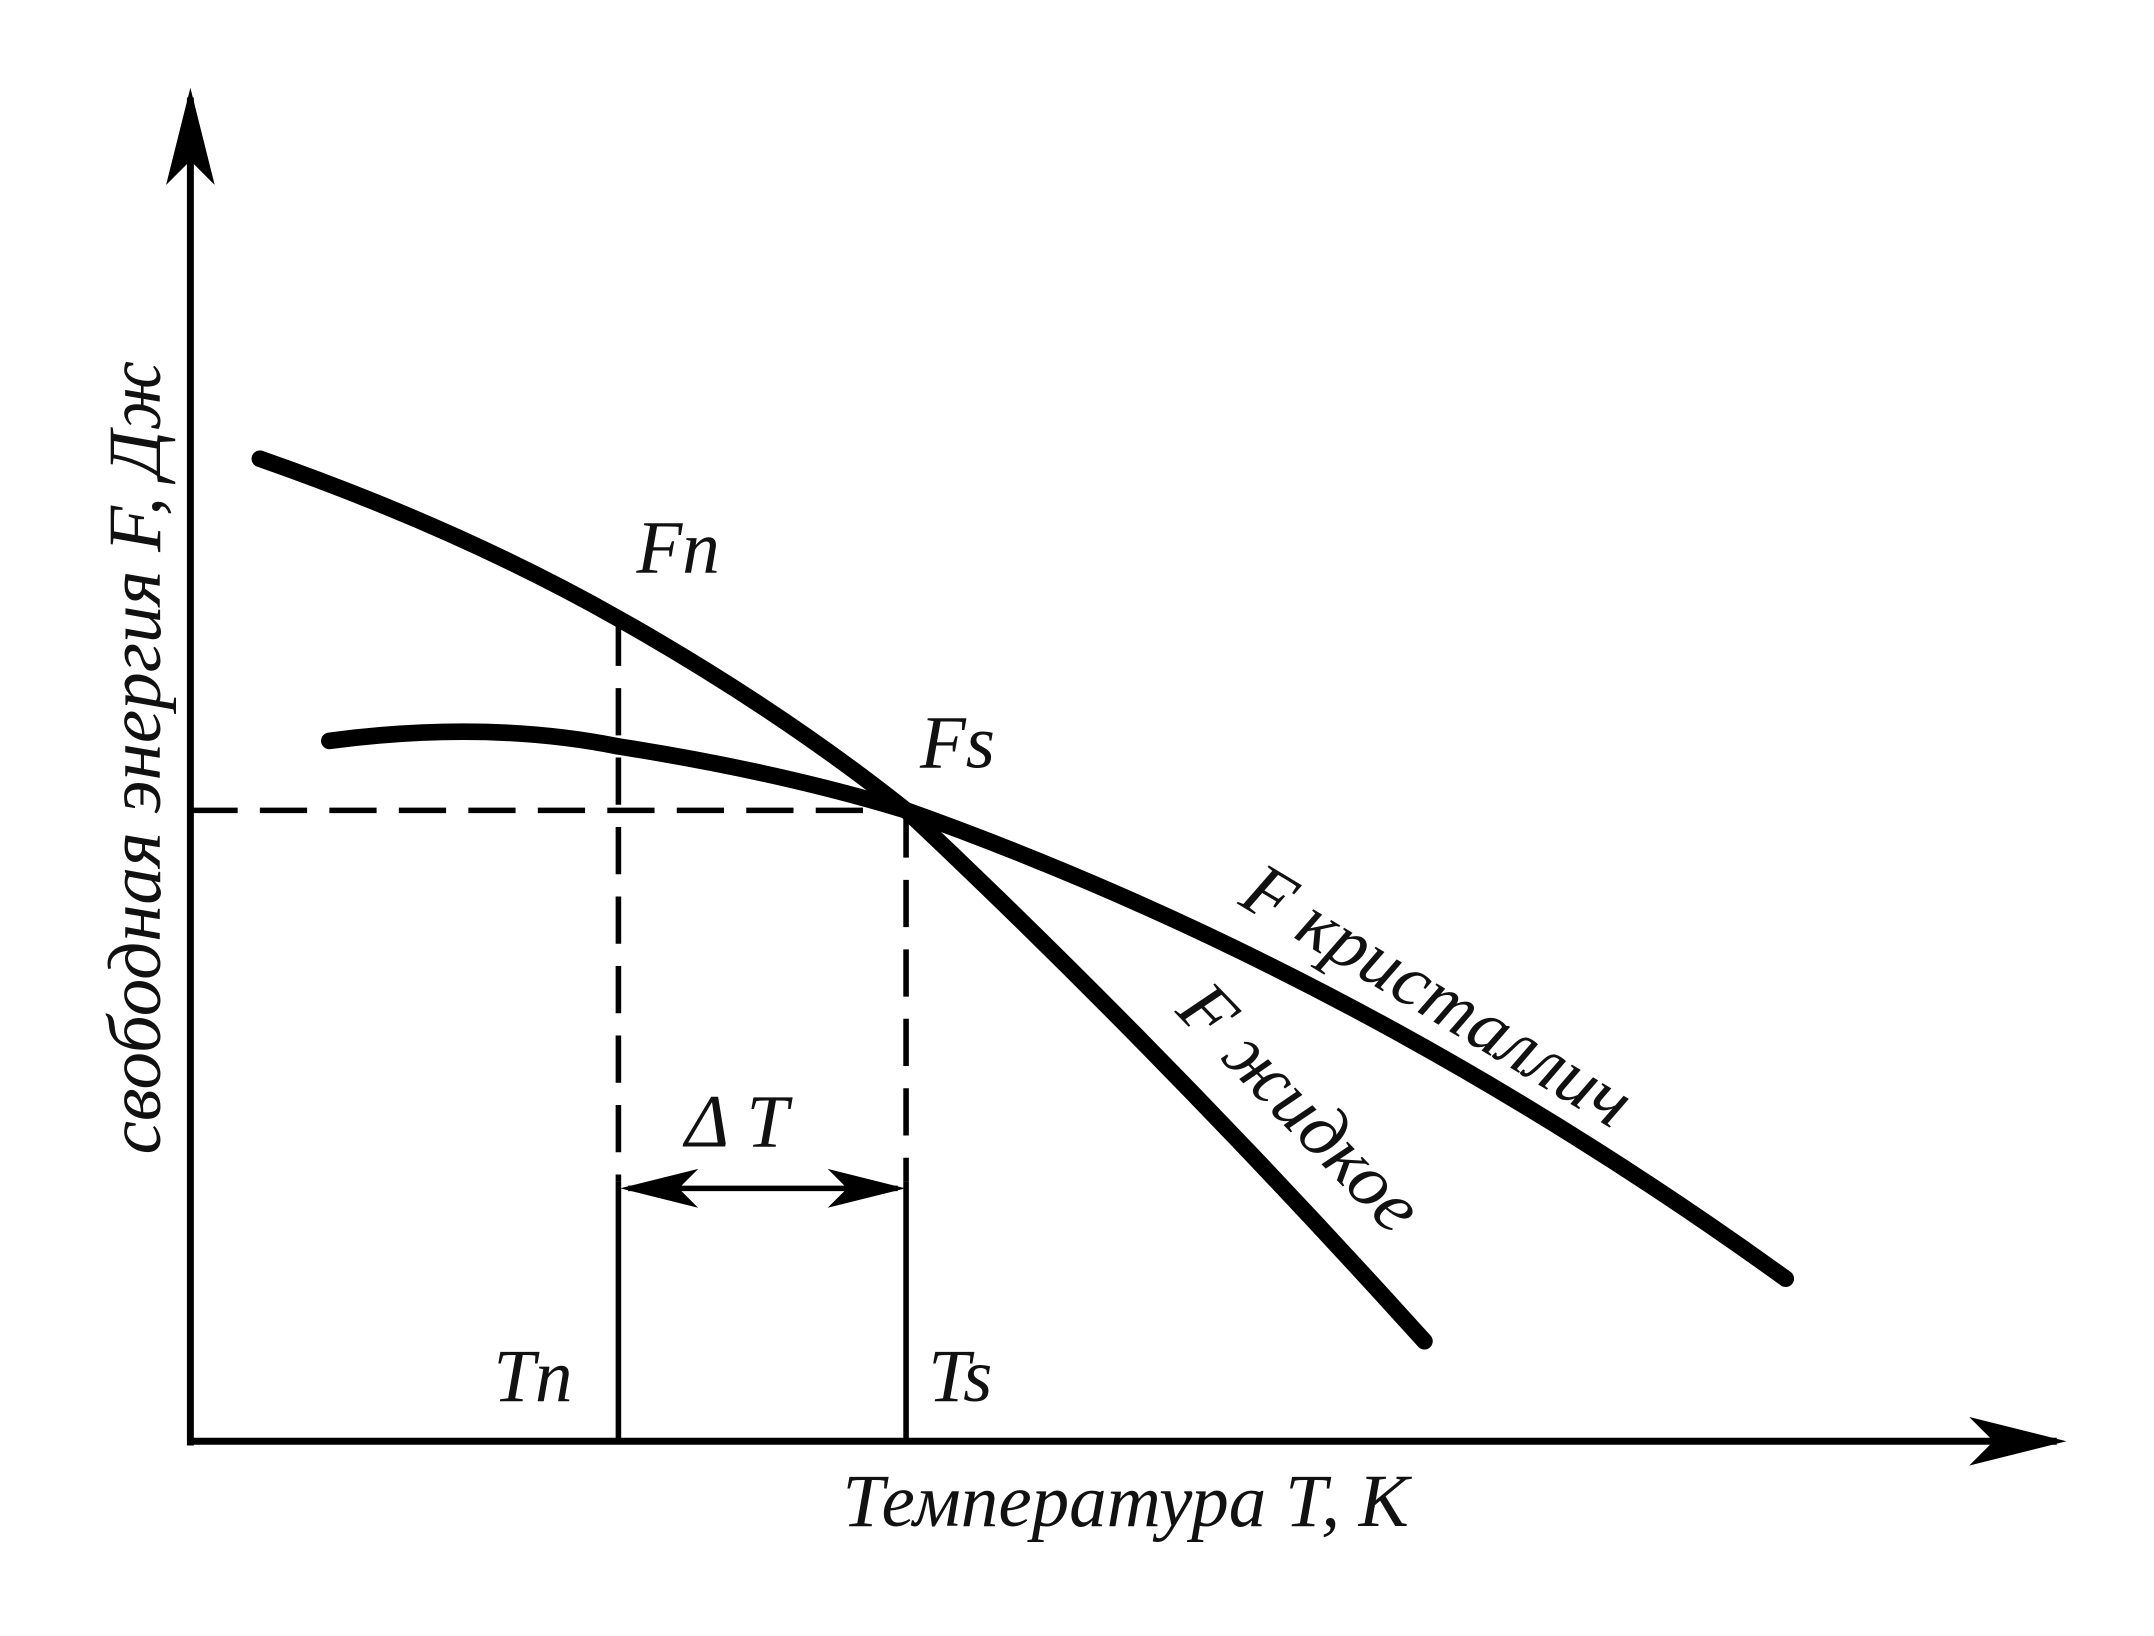 This screenshot has width=2154, height=1636. What do you see at coordinates (1127, 1501) in the screenshot?
I see `x-axis-label: Температура T, K` at bounding box center [1127, 1501].